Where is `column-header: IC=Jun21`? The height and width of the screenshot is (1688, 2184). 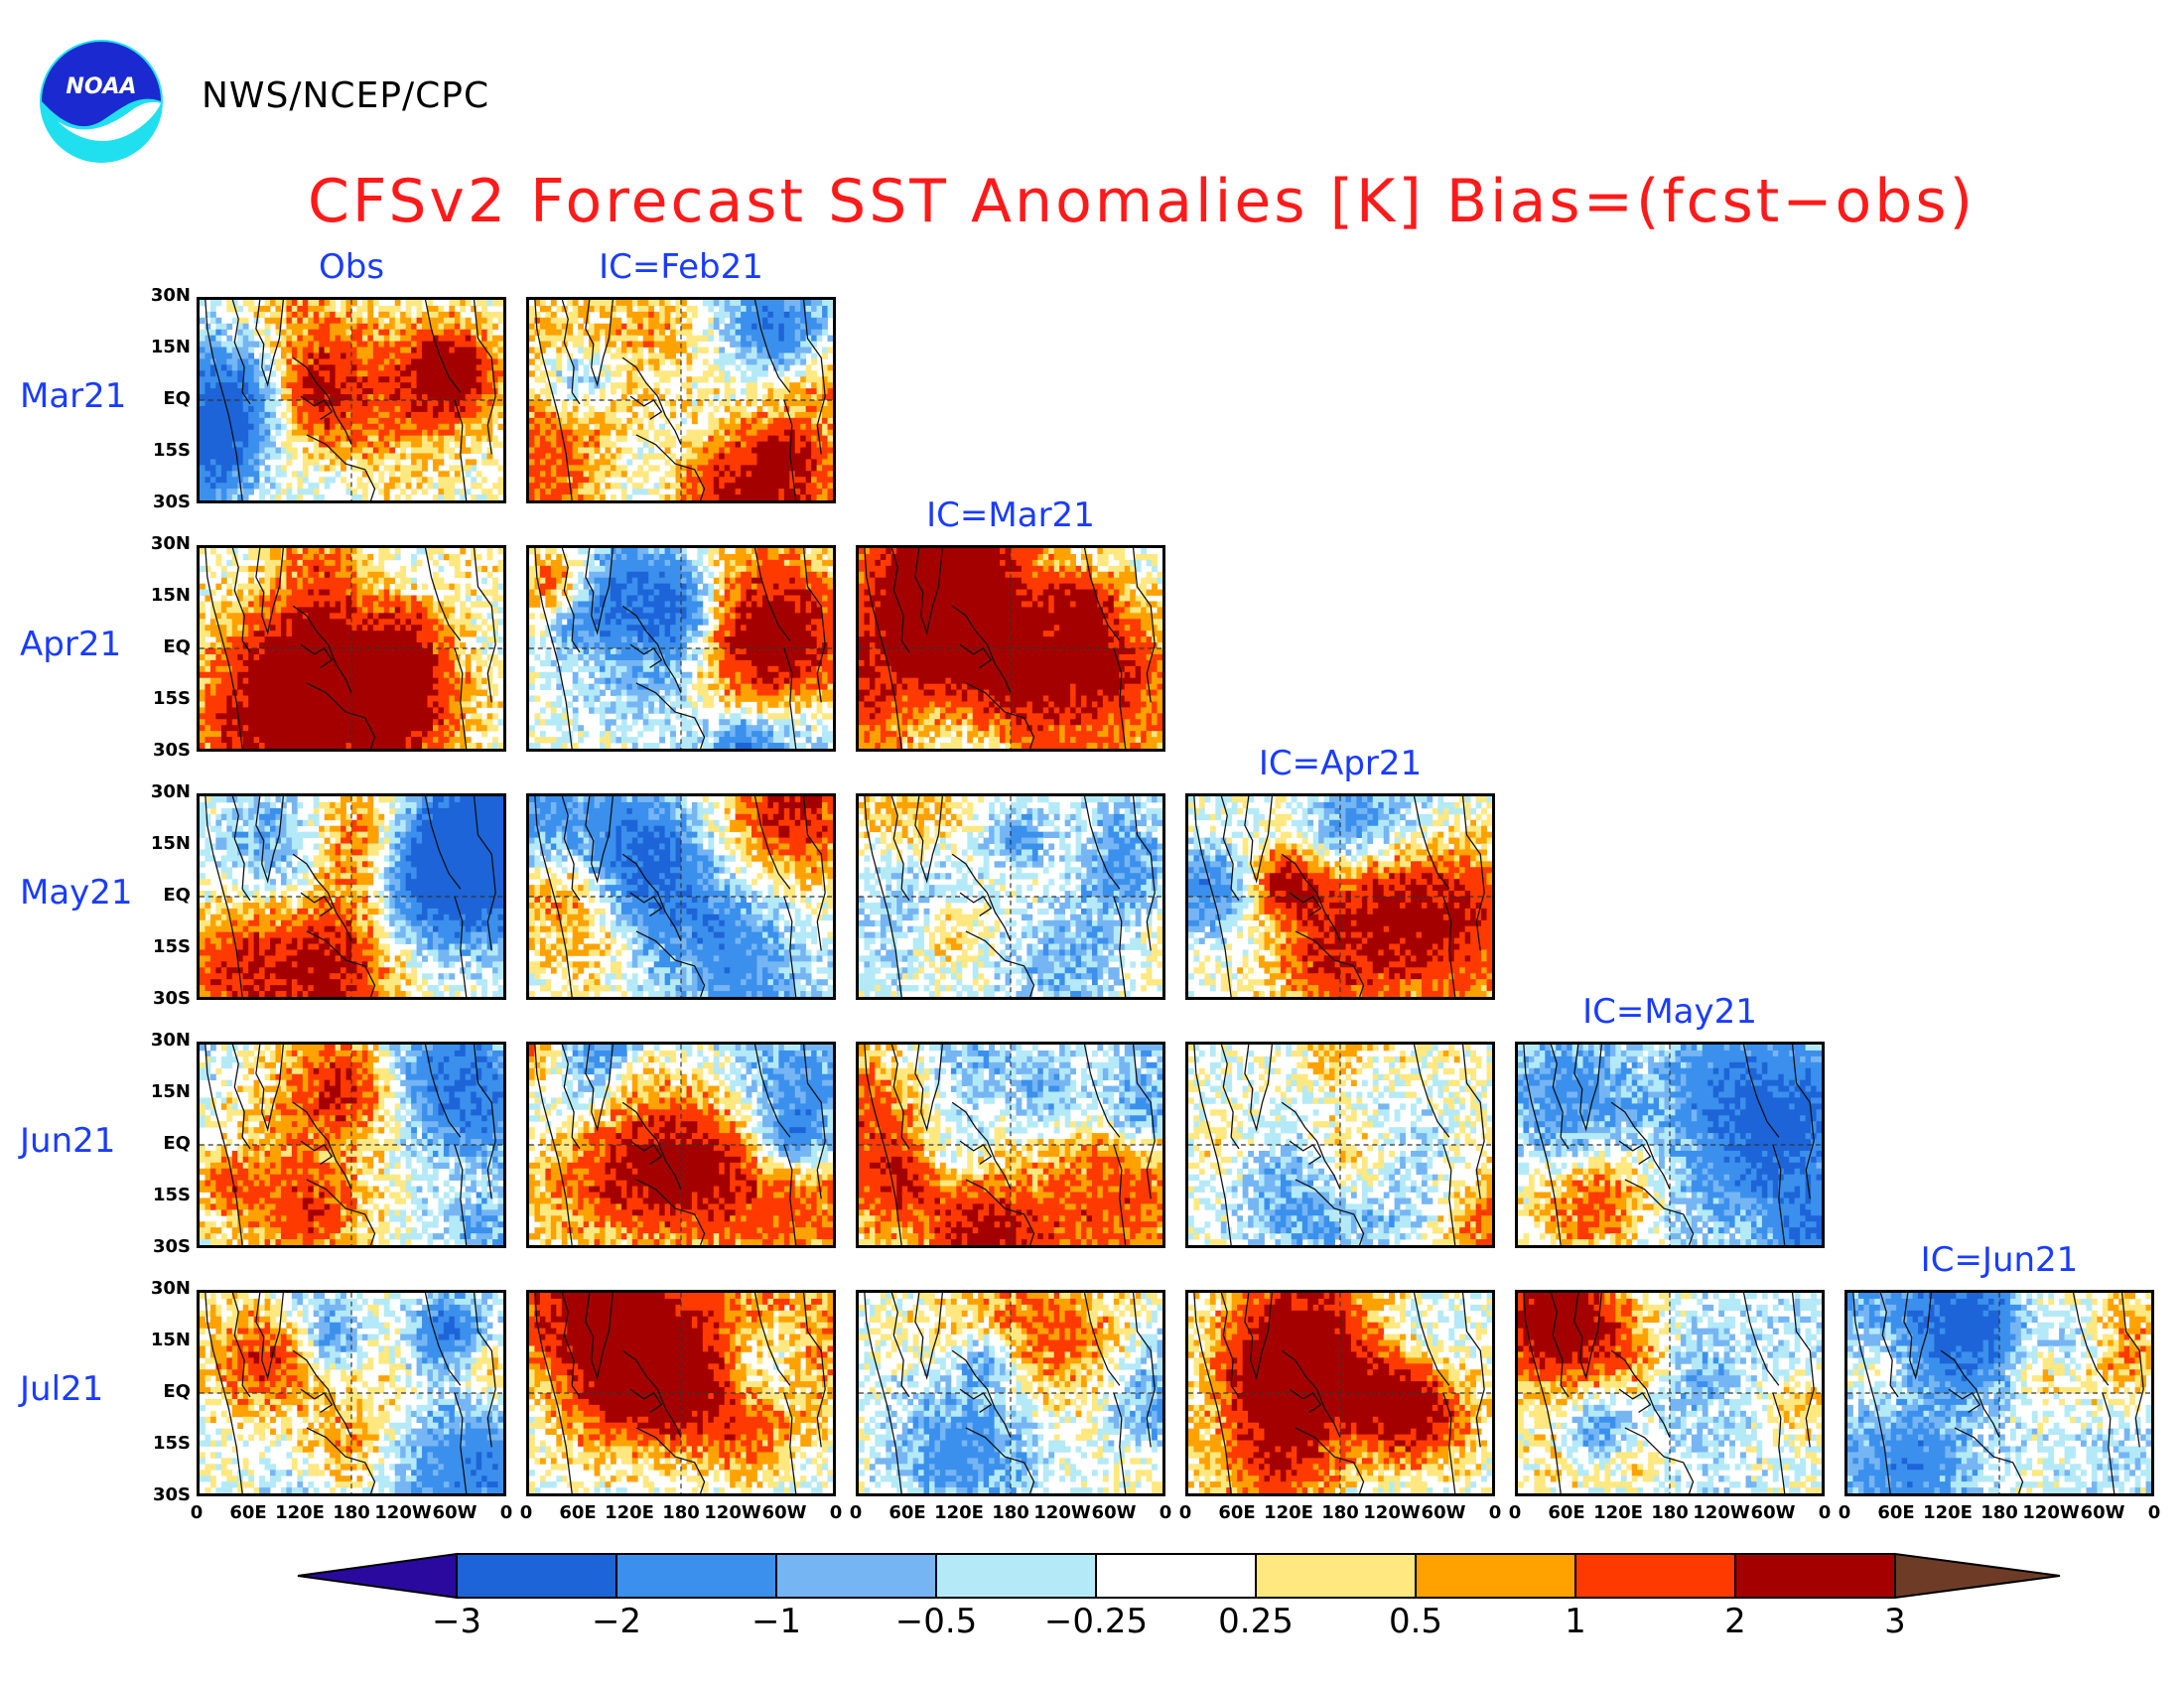 column-header: IC=Jun21 is located at coordinates (1999, 1260).